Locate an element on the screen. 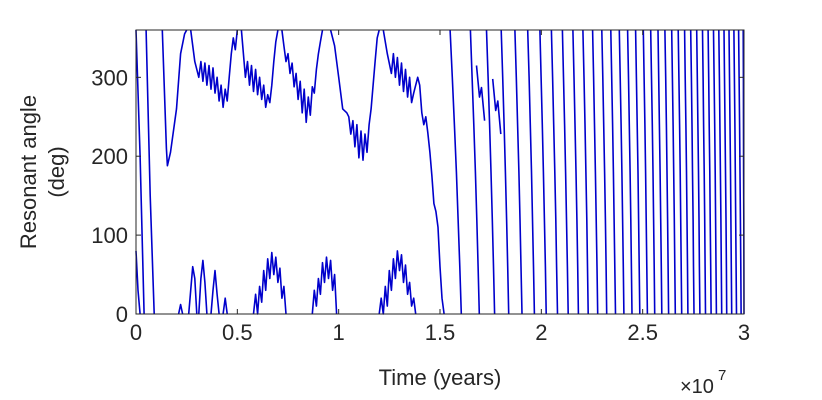 The height and width of the screenshot is (400, 822). x-tick-label: 1.5 is located at coordinates (440, 332).